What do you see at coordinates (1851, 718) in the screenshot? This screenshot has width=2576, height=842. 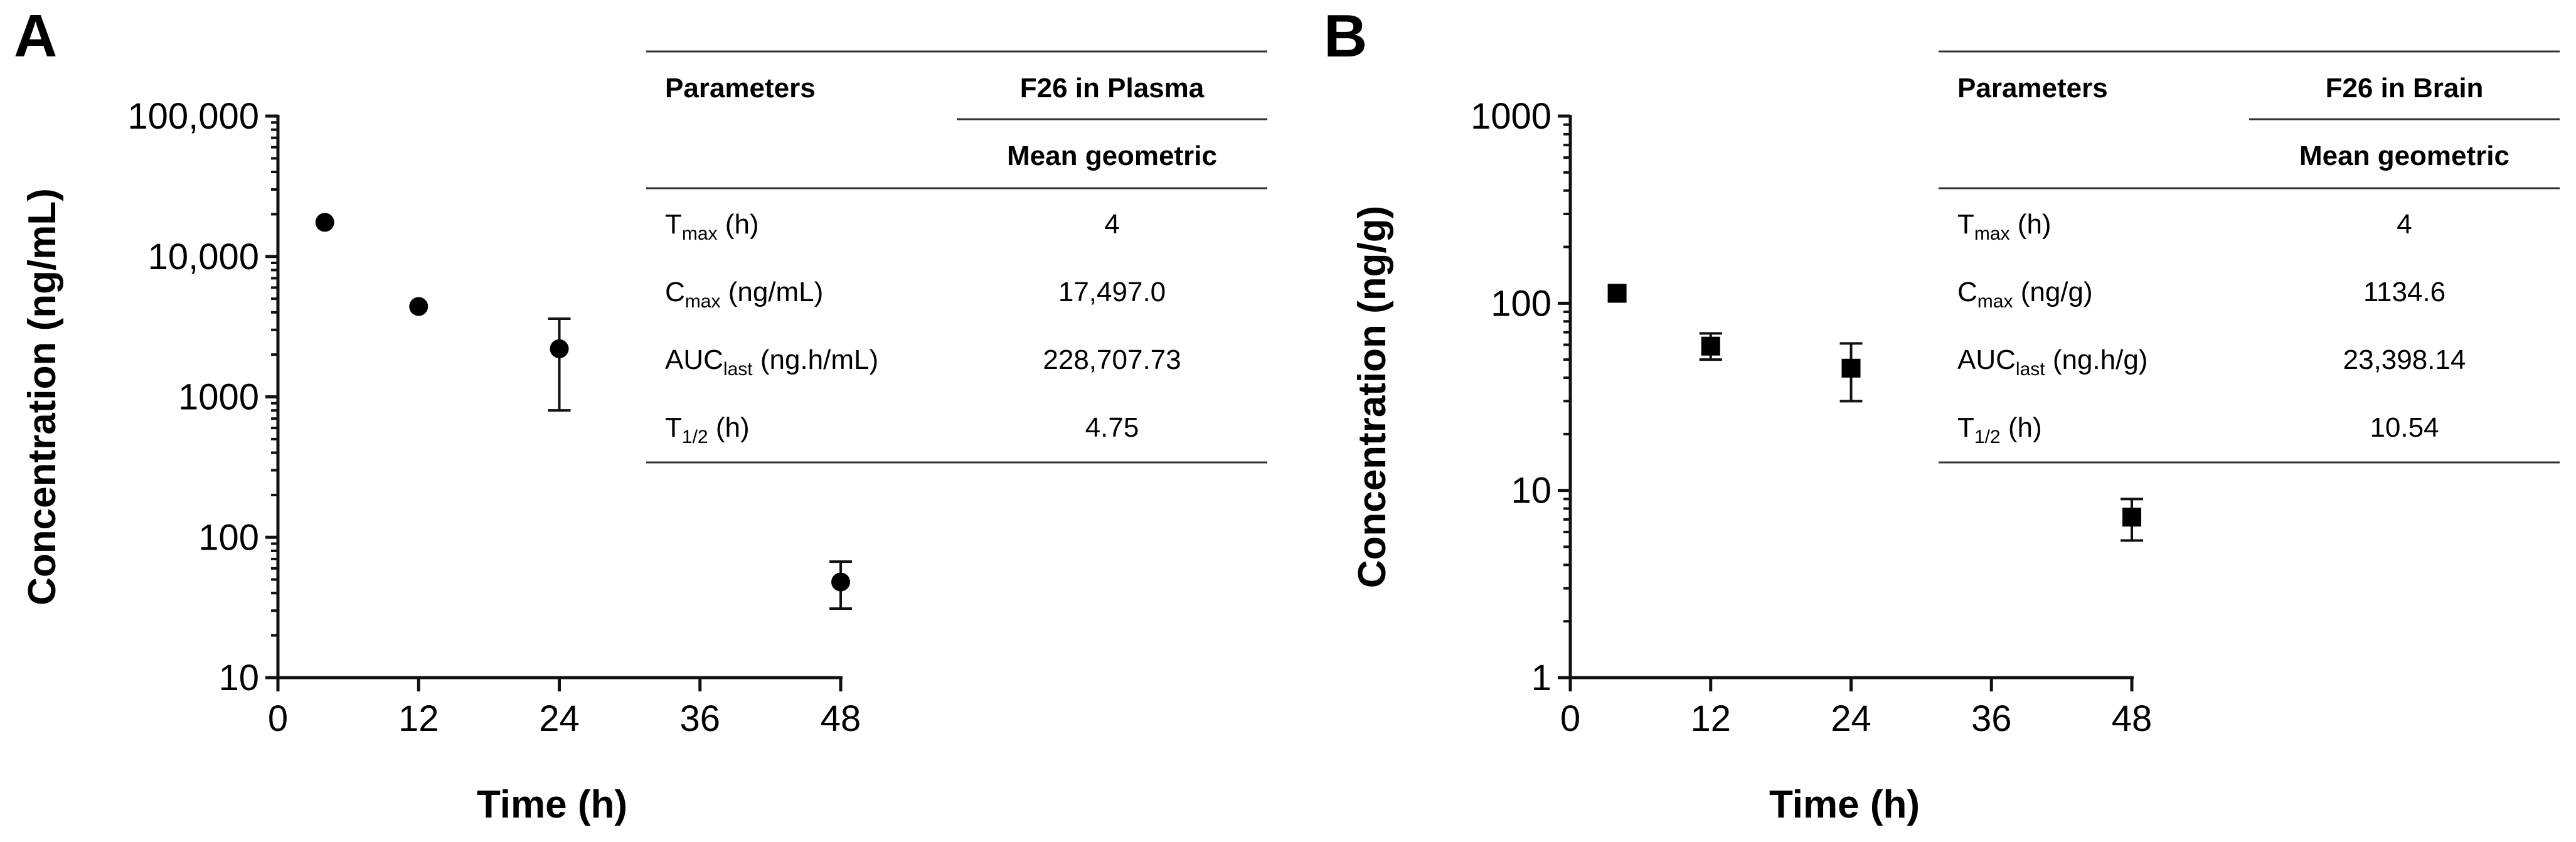 I see `panel-b-x-tick-label: 24` at bounding box center [1851, 718].